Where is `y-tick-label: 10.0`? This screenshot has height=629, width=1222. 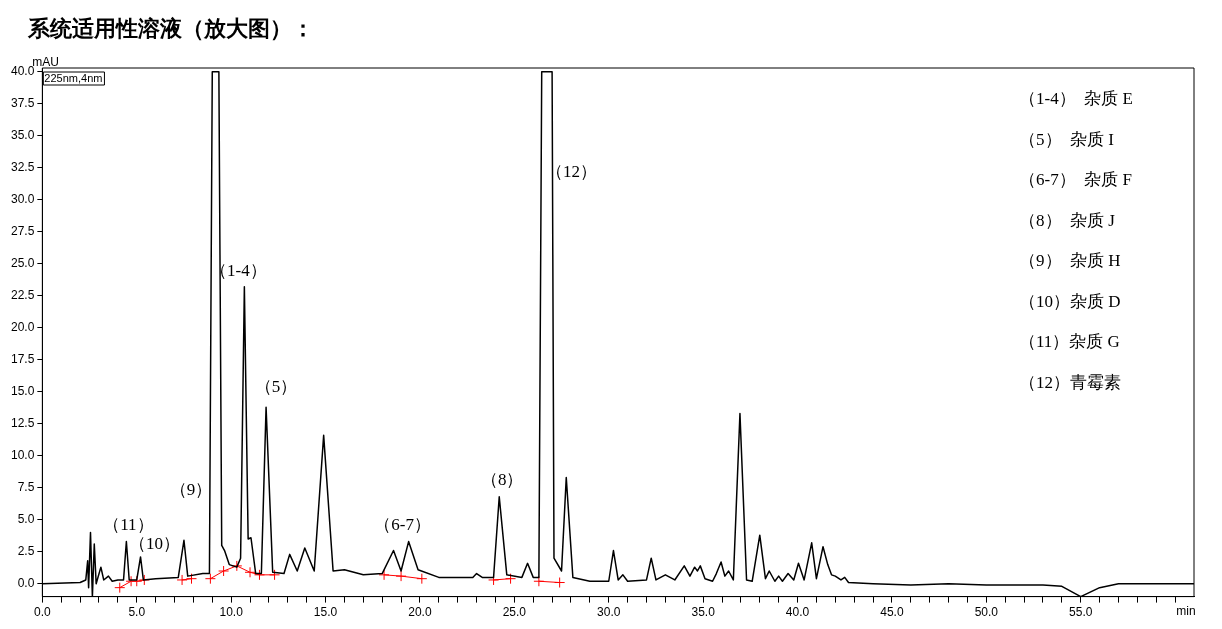
y-tick-label: 10.0 is located at coordinates (23, 455).